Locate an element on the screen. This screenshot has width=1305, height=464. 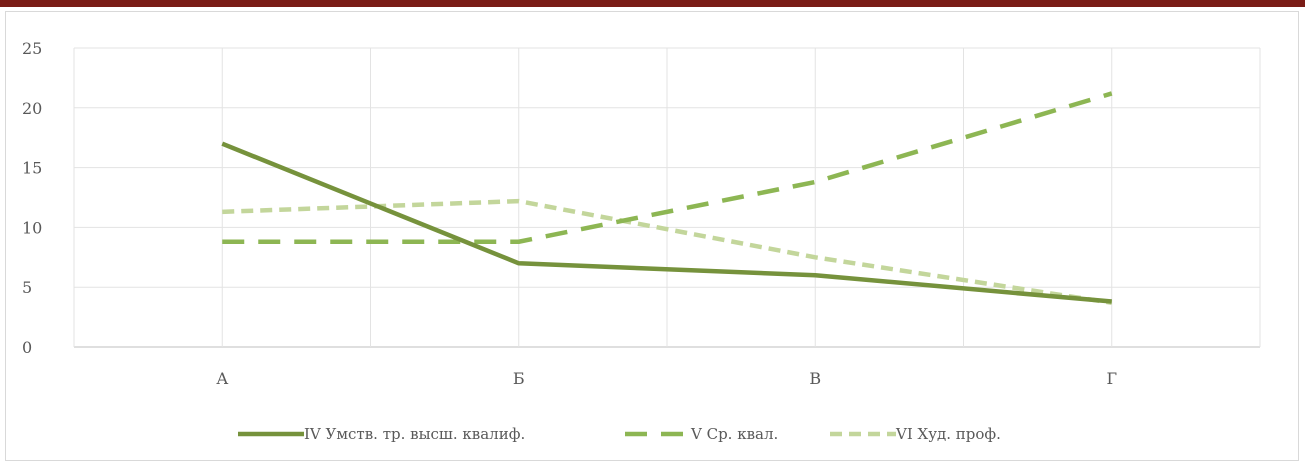
x-tick-label: Г is located at coordinates (1111, 378).